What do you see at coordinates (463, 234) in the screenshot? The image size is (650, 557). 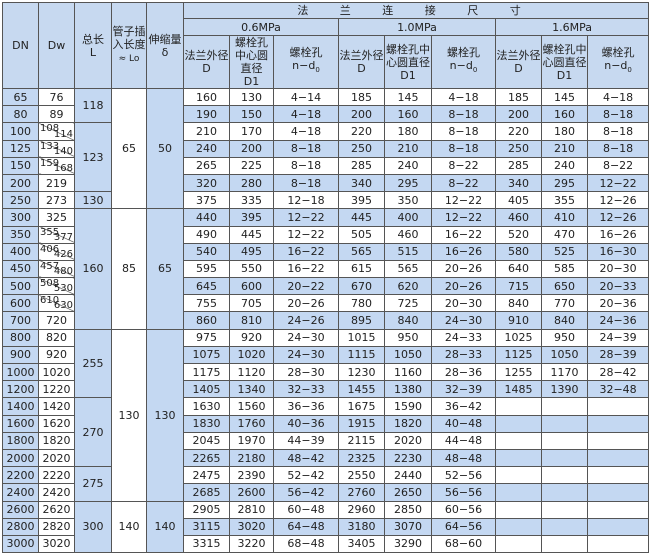 I see `p10-bolt-holes-cell: 16−22` at bounding box center [463, 234].